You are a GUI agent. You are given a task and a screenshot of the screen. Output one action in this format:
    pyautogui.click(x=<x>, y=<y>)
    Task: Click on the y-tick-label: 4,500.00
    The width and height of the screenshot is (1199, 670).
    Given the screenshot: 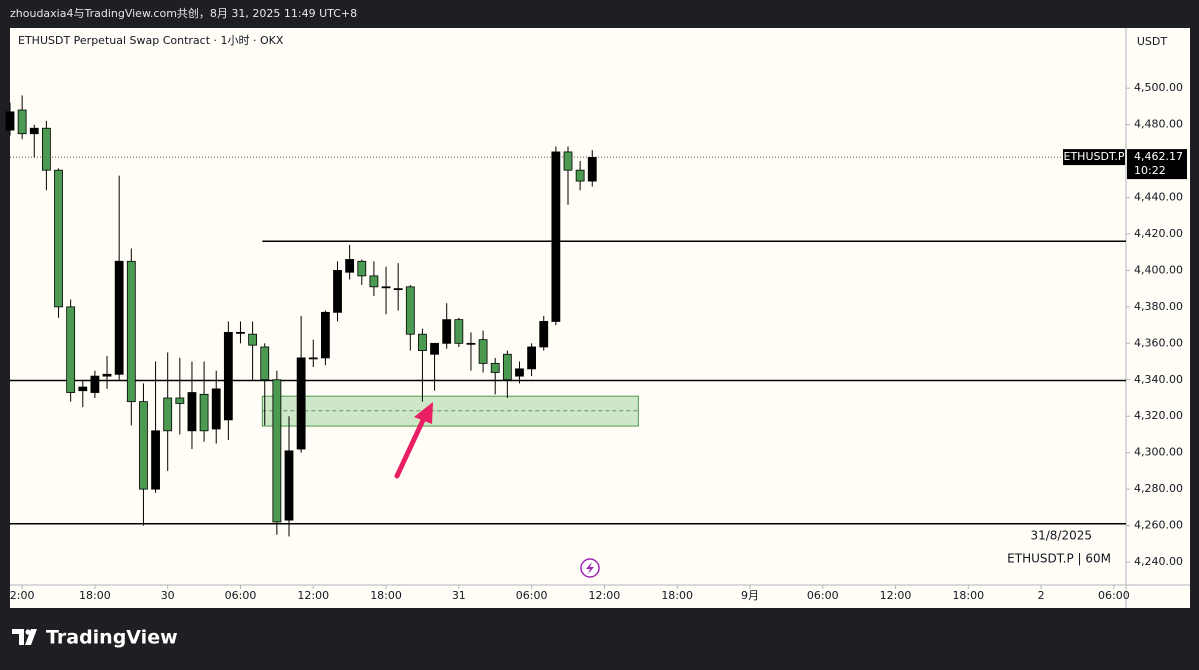 What is the action you would take?
    pyautogui.click(x=1158, y=87)
    